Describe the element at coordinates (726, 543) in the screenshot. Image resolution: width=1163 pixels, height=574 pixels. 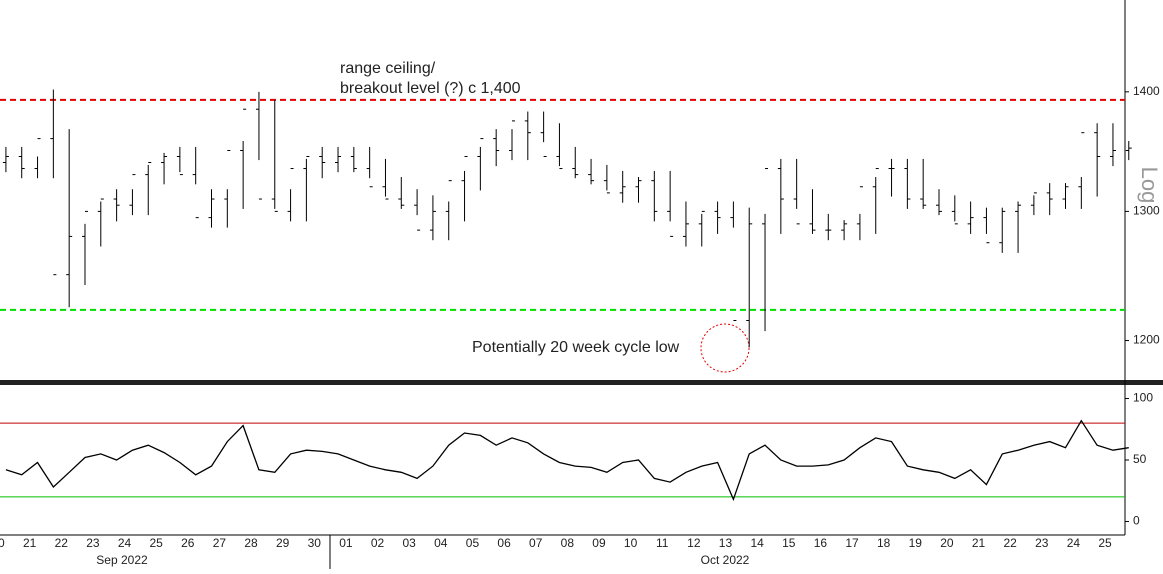
I see `x-tick-label: 13` at that location.